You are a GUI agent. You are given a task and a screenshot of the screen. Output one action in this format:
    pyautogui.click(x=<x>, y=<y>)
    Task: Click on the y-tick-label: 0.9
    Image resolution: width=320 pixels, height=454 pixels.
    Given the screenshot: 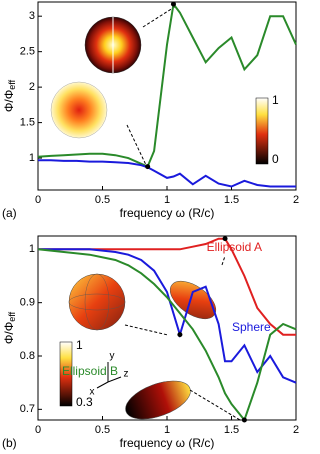 What is the action you would take?
    pyautogui.click(x=27, y=303)
    